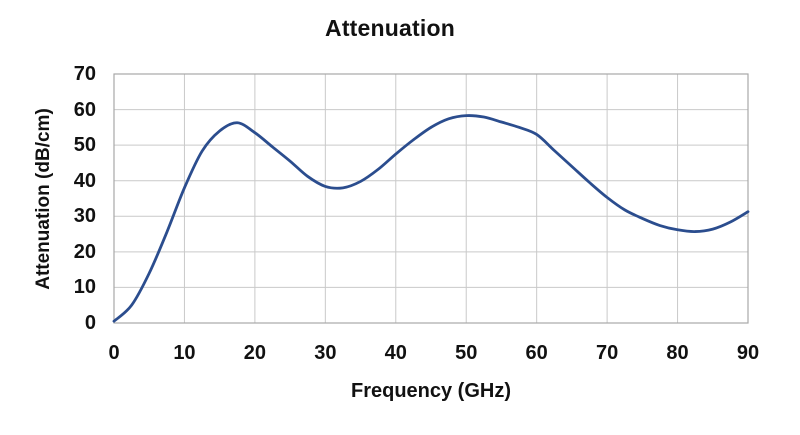 The height and width of the screenshot is (435, 800). I want to click on y-tick-label: 70, so click(84, 74).